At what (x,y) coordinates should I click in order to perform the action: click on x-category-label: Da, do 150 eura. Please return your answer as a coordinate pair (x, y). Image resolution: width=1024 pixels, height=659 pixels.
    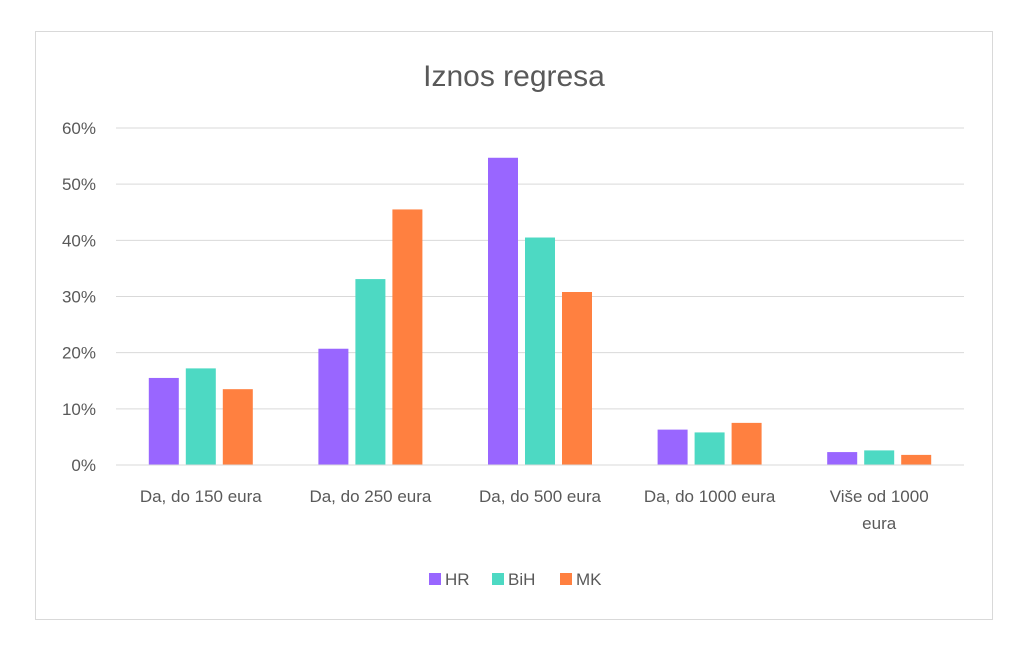
    Looking at the image, I should click on (201, 496).